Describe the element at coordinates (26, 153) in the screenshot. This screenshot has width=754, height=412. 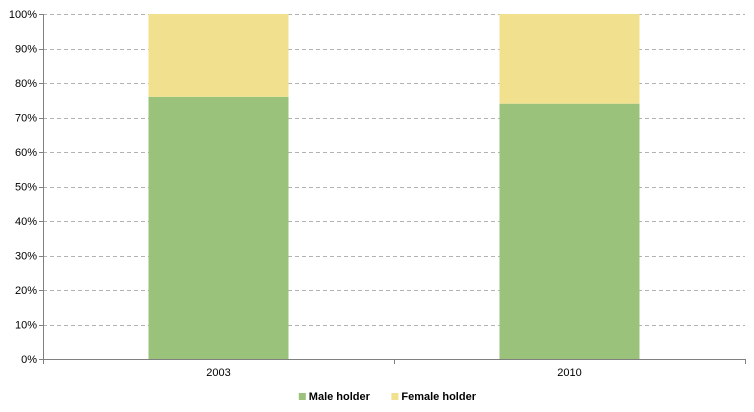
I see `y-tick-label: 60%` at that location.